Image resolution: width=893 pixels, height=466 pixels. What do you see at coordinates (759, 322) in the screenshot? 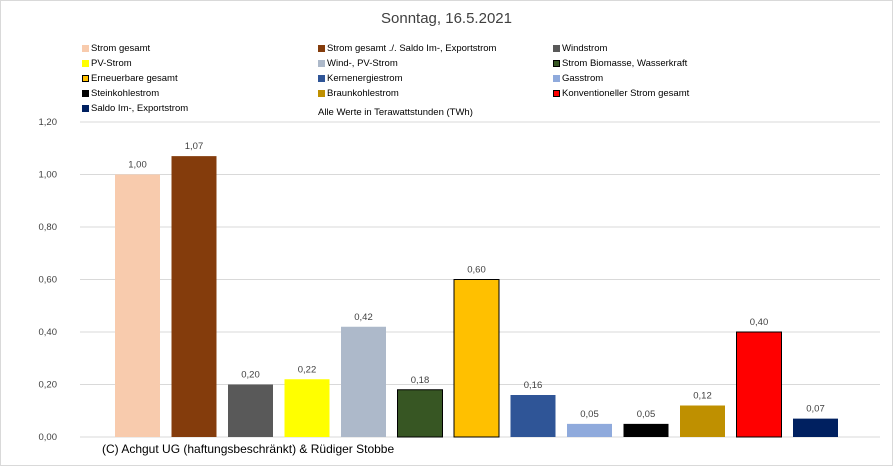
I see `data-label: 0,40` at bounding box center [759, 322].